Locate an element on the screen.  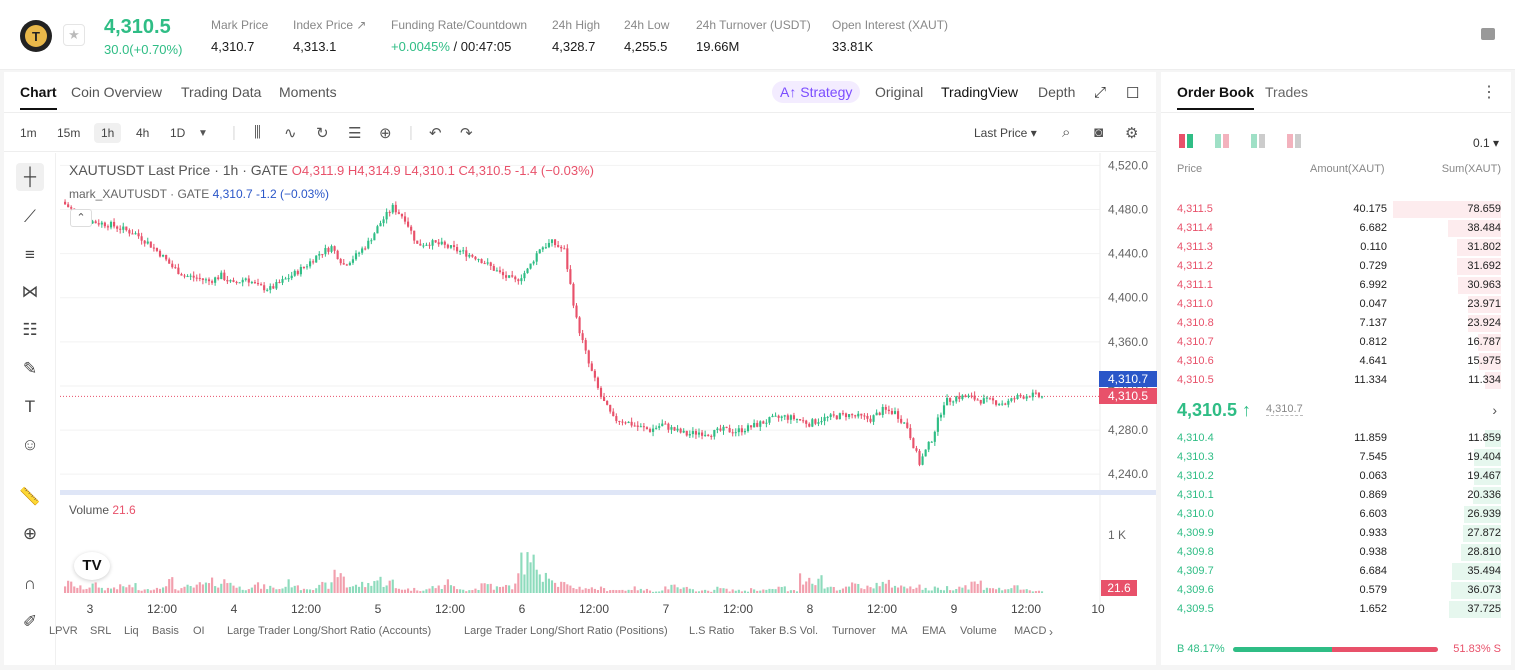
indicator-basis: Basis is located at coordinates (165, 631).